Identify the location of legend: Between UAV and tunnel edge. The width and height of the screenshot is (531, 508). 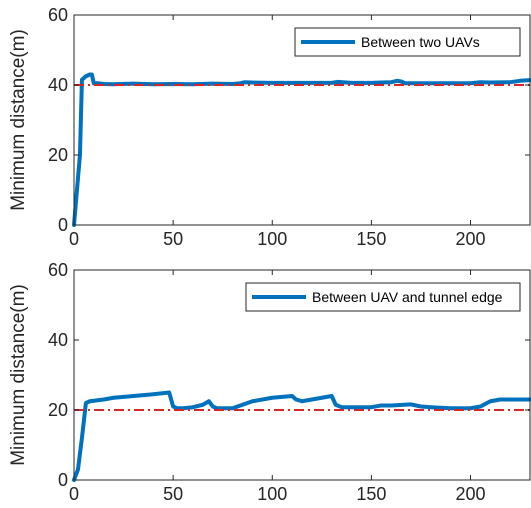
(383, 297).